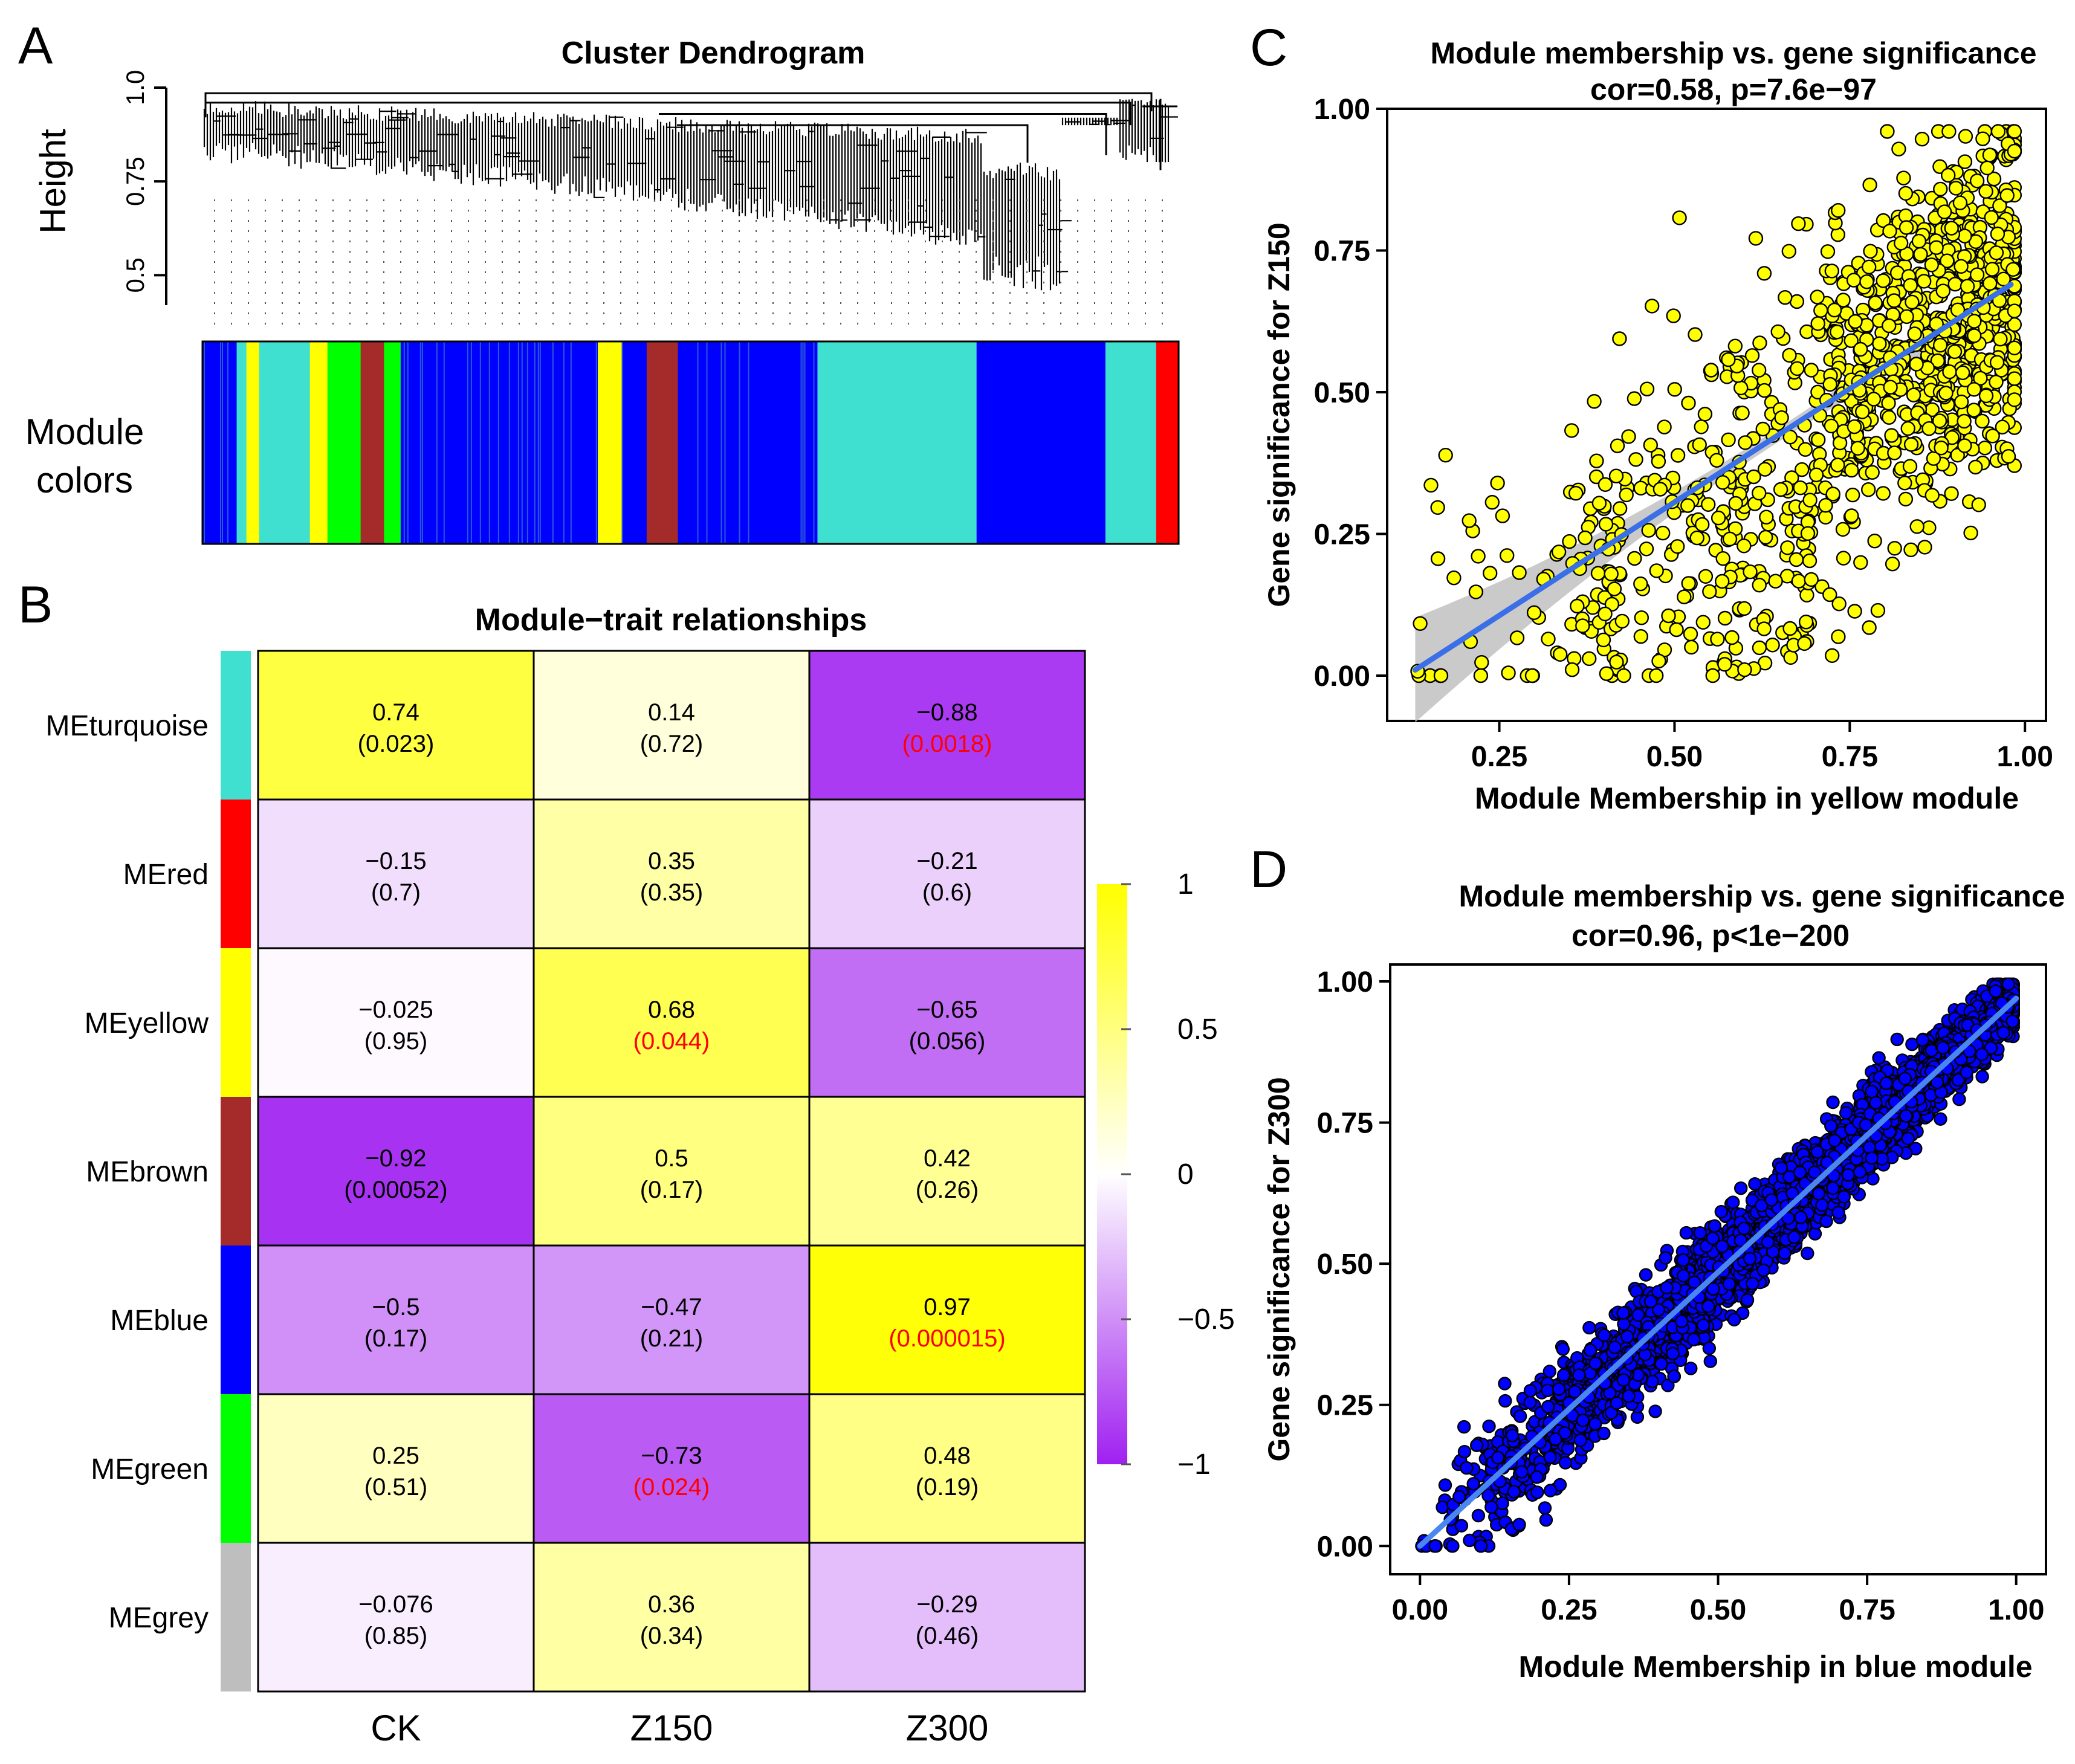 This screenshot has height=1764, width=2075. Describe the element at coordinates (671, 1456) in the screenshot. I see `cell-correlation: −0.73` at that location.